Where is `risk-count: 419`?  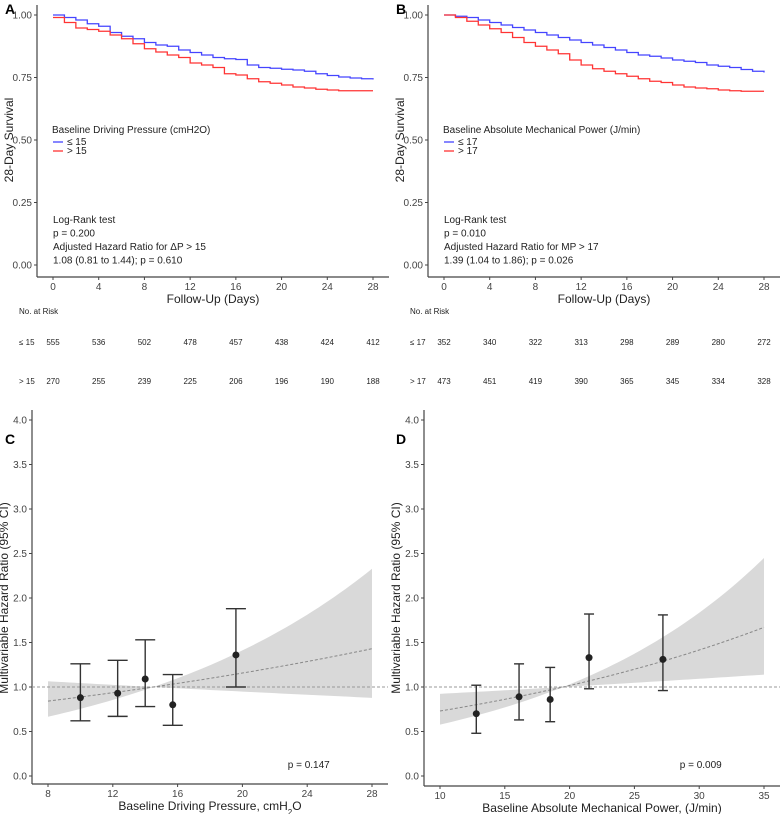 risk-count: 419 is located at coordinates (536, 381).